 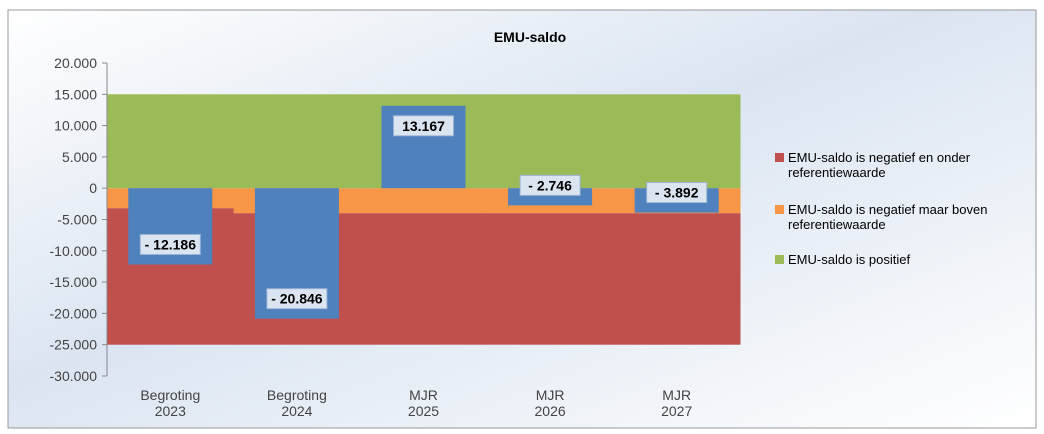 I want to click on data-label: - 12.186, so click(x=171, y=244).